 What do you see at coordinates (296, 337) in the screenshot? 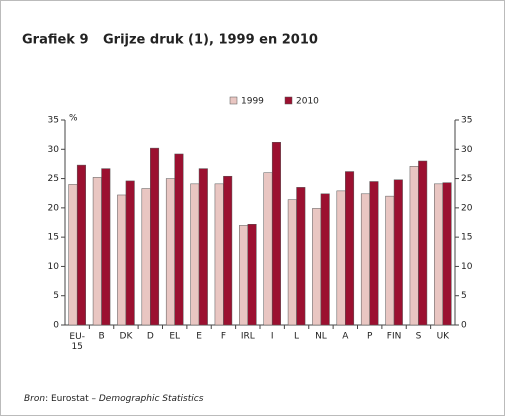
I see `x-tick-label: L` at bounding box center [296, 337].